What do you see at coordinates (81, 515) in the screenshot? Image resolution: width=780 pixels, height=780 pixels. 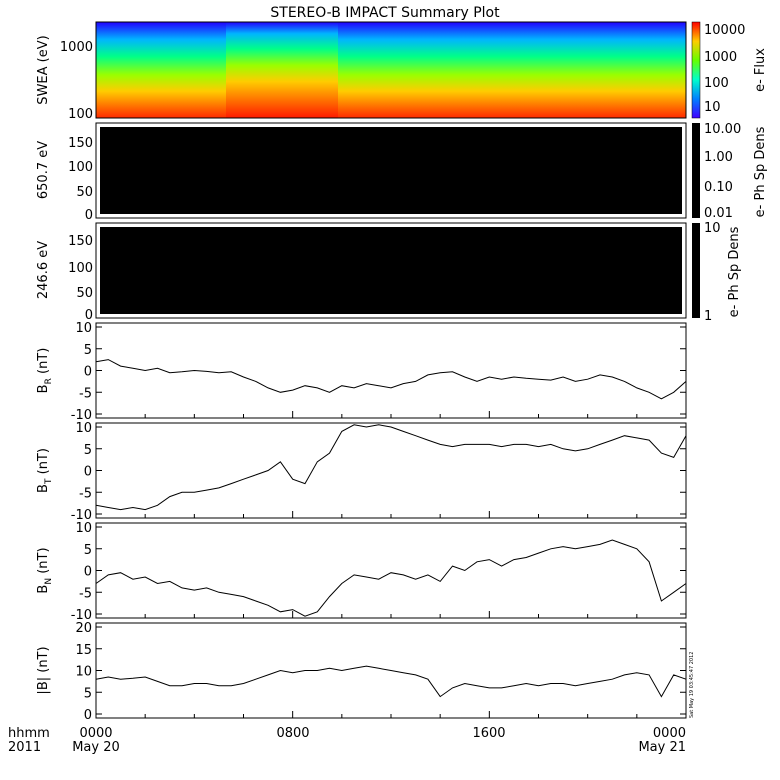 I see `bt-ytick-label: -10` at bounding box center [81, 515].